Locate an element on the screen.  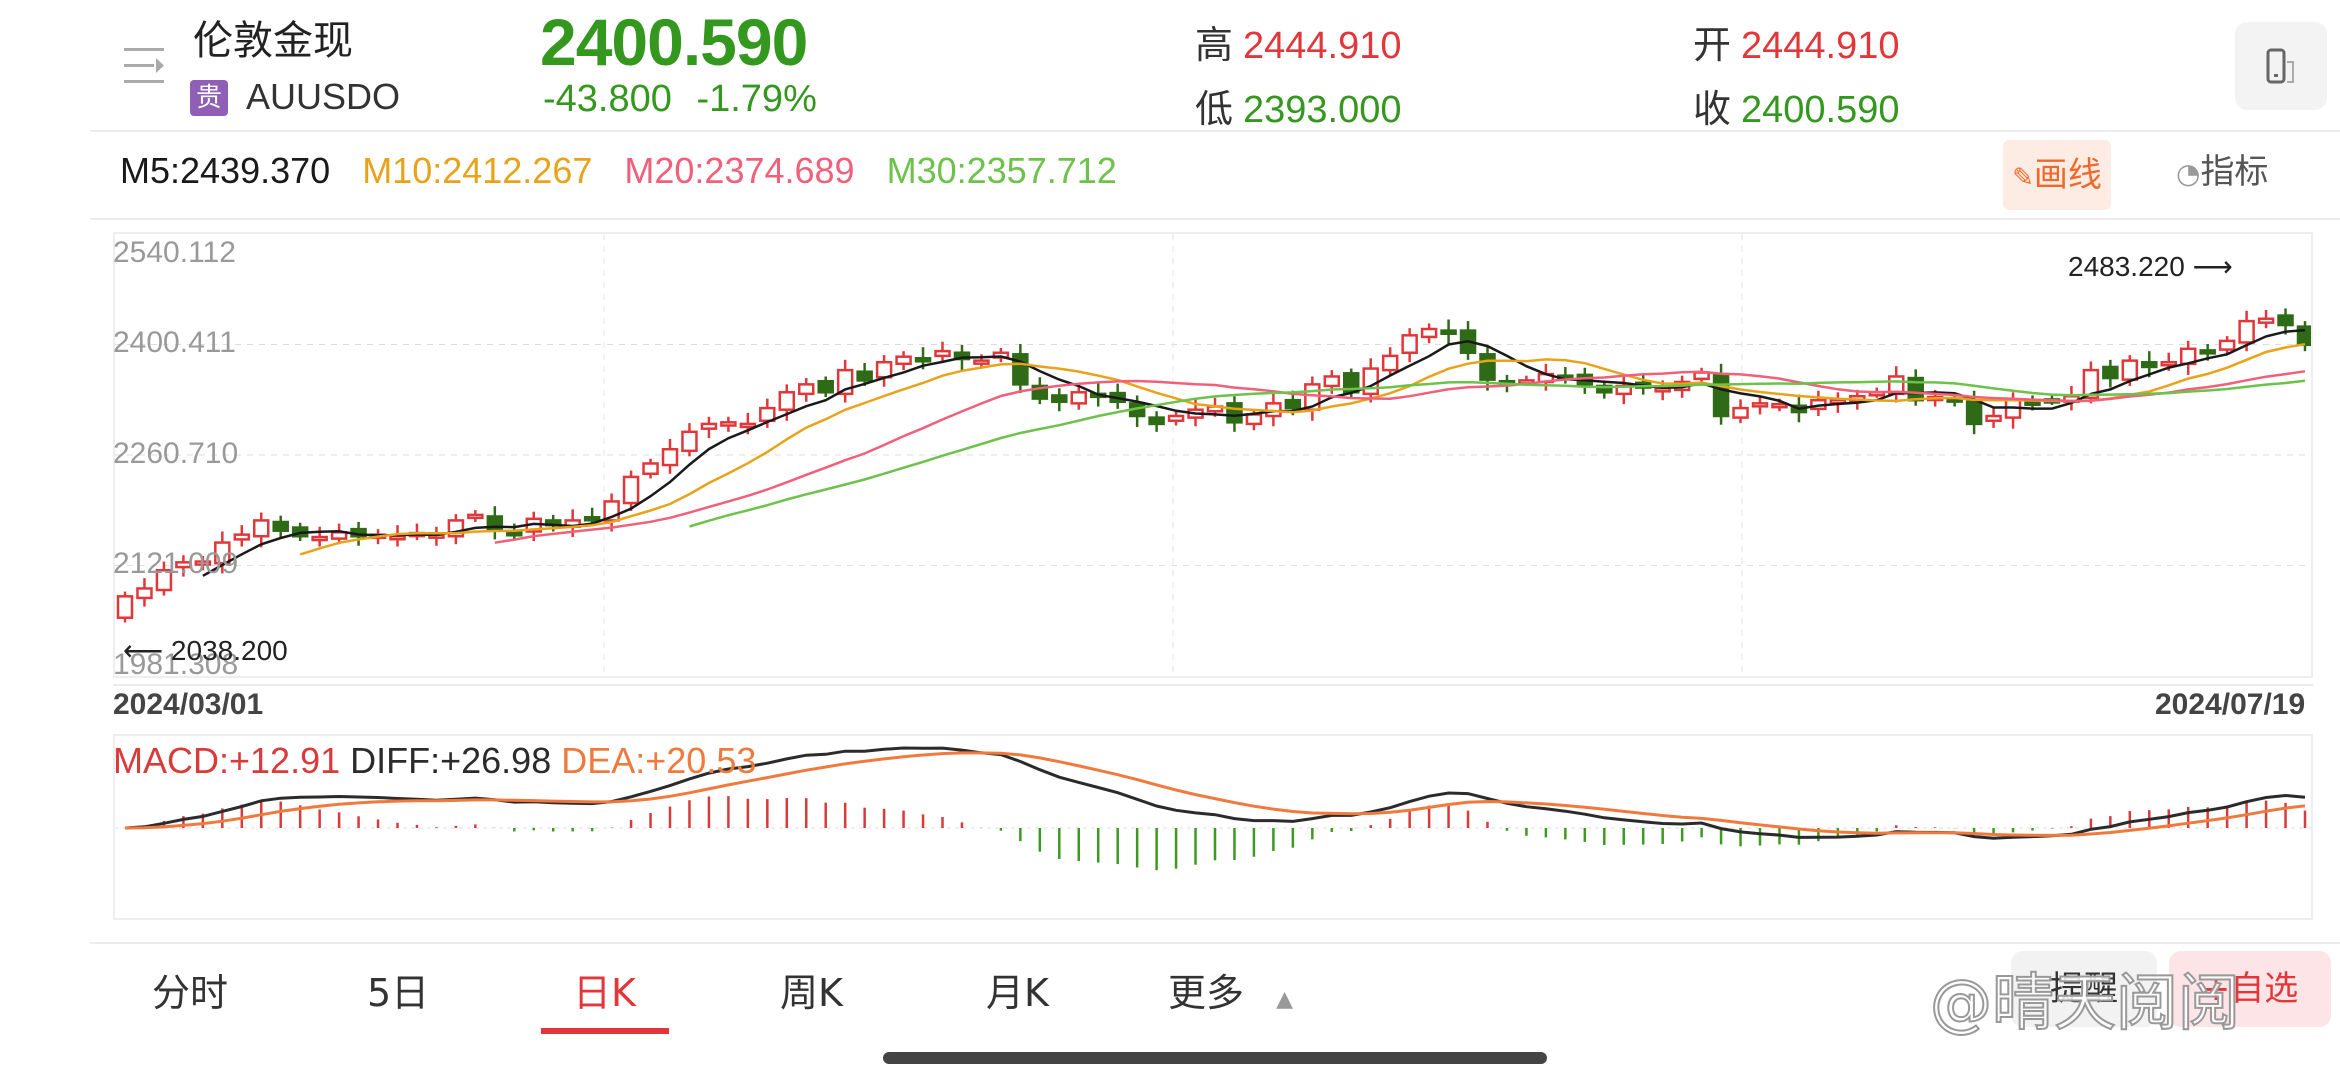
close-value: 2400.590 is located at coordinates (1820, 110).